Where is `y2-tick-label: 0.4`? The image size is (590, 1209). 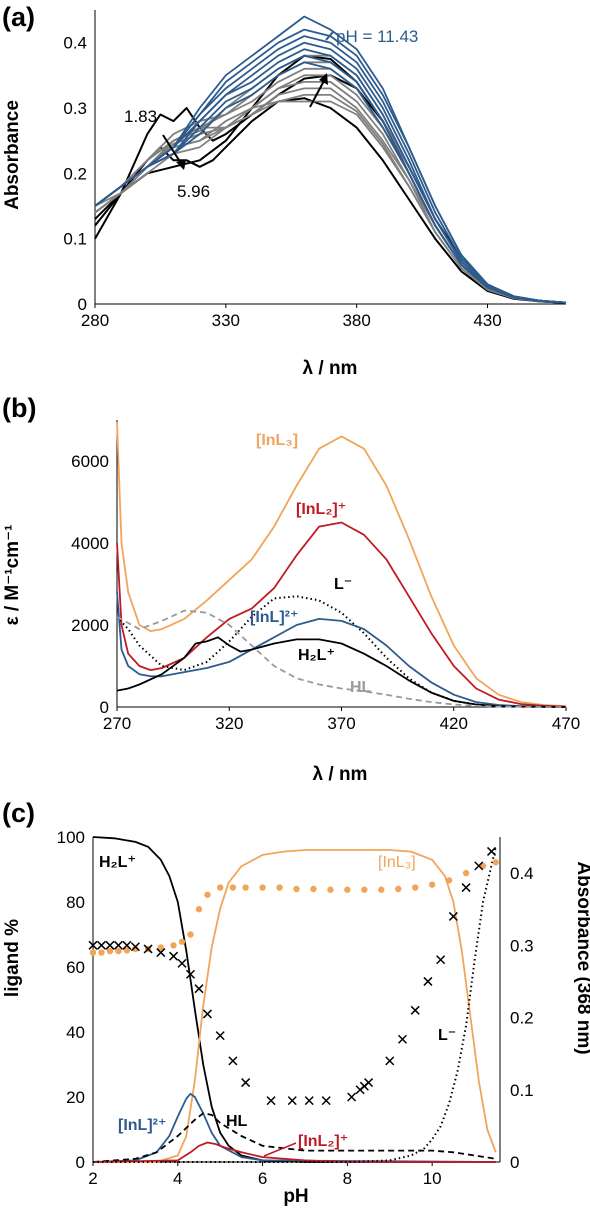 y2-tick-label: 0.4 is located at coordinates (522, 873).